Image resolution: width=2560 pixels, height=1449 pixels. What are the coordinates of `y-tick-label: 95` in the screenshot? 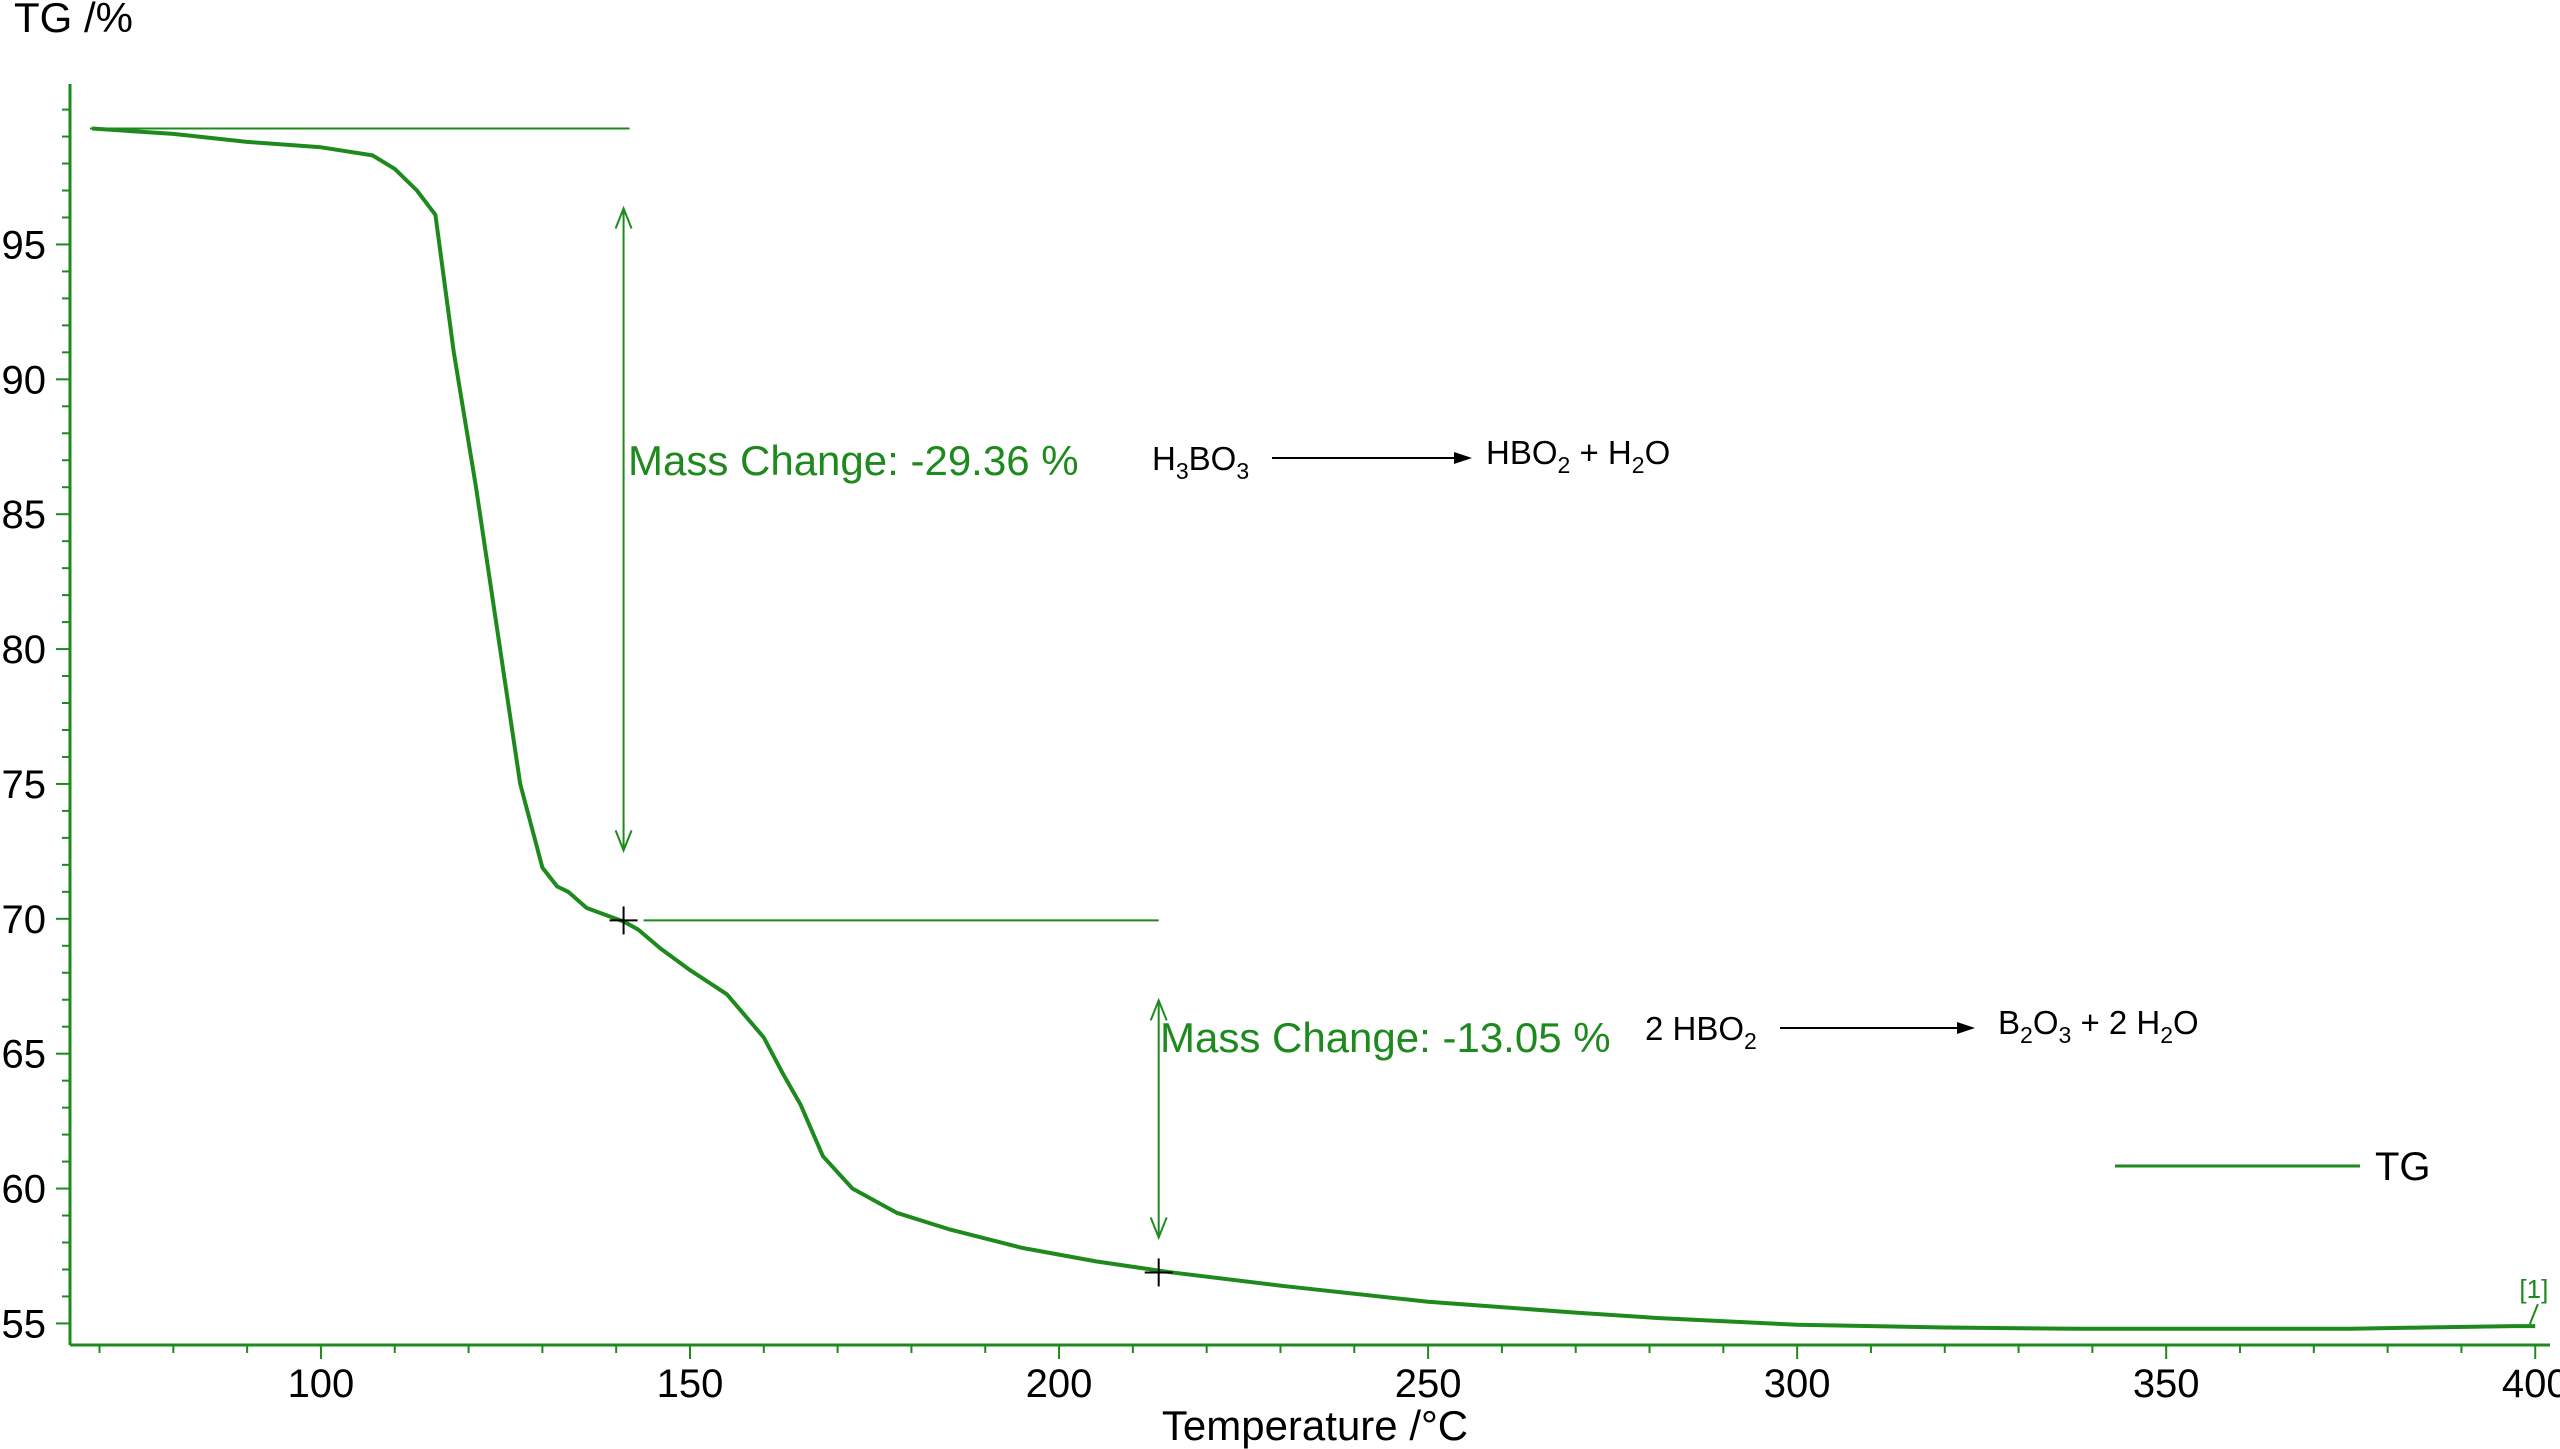 It's located at (24, 245).